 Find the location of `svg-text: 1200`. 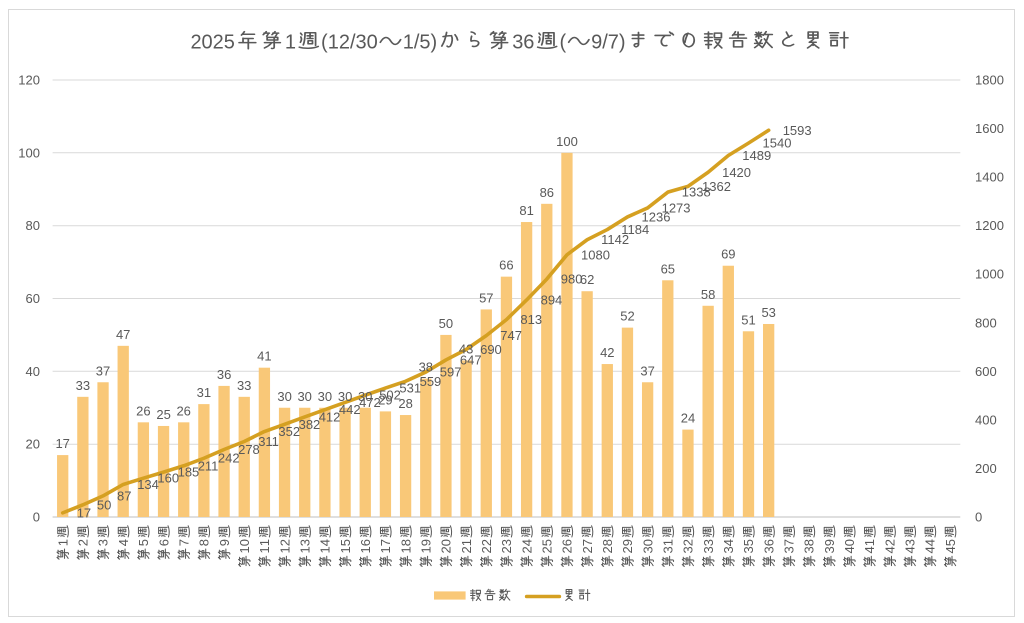

svg-text: 1200 is located at coordinates (989, 225).